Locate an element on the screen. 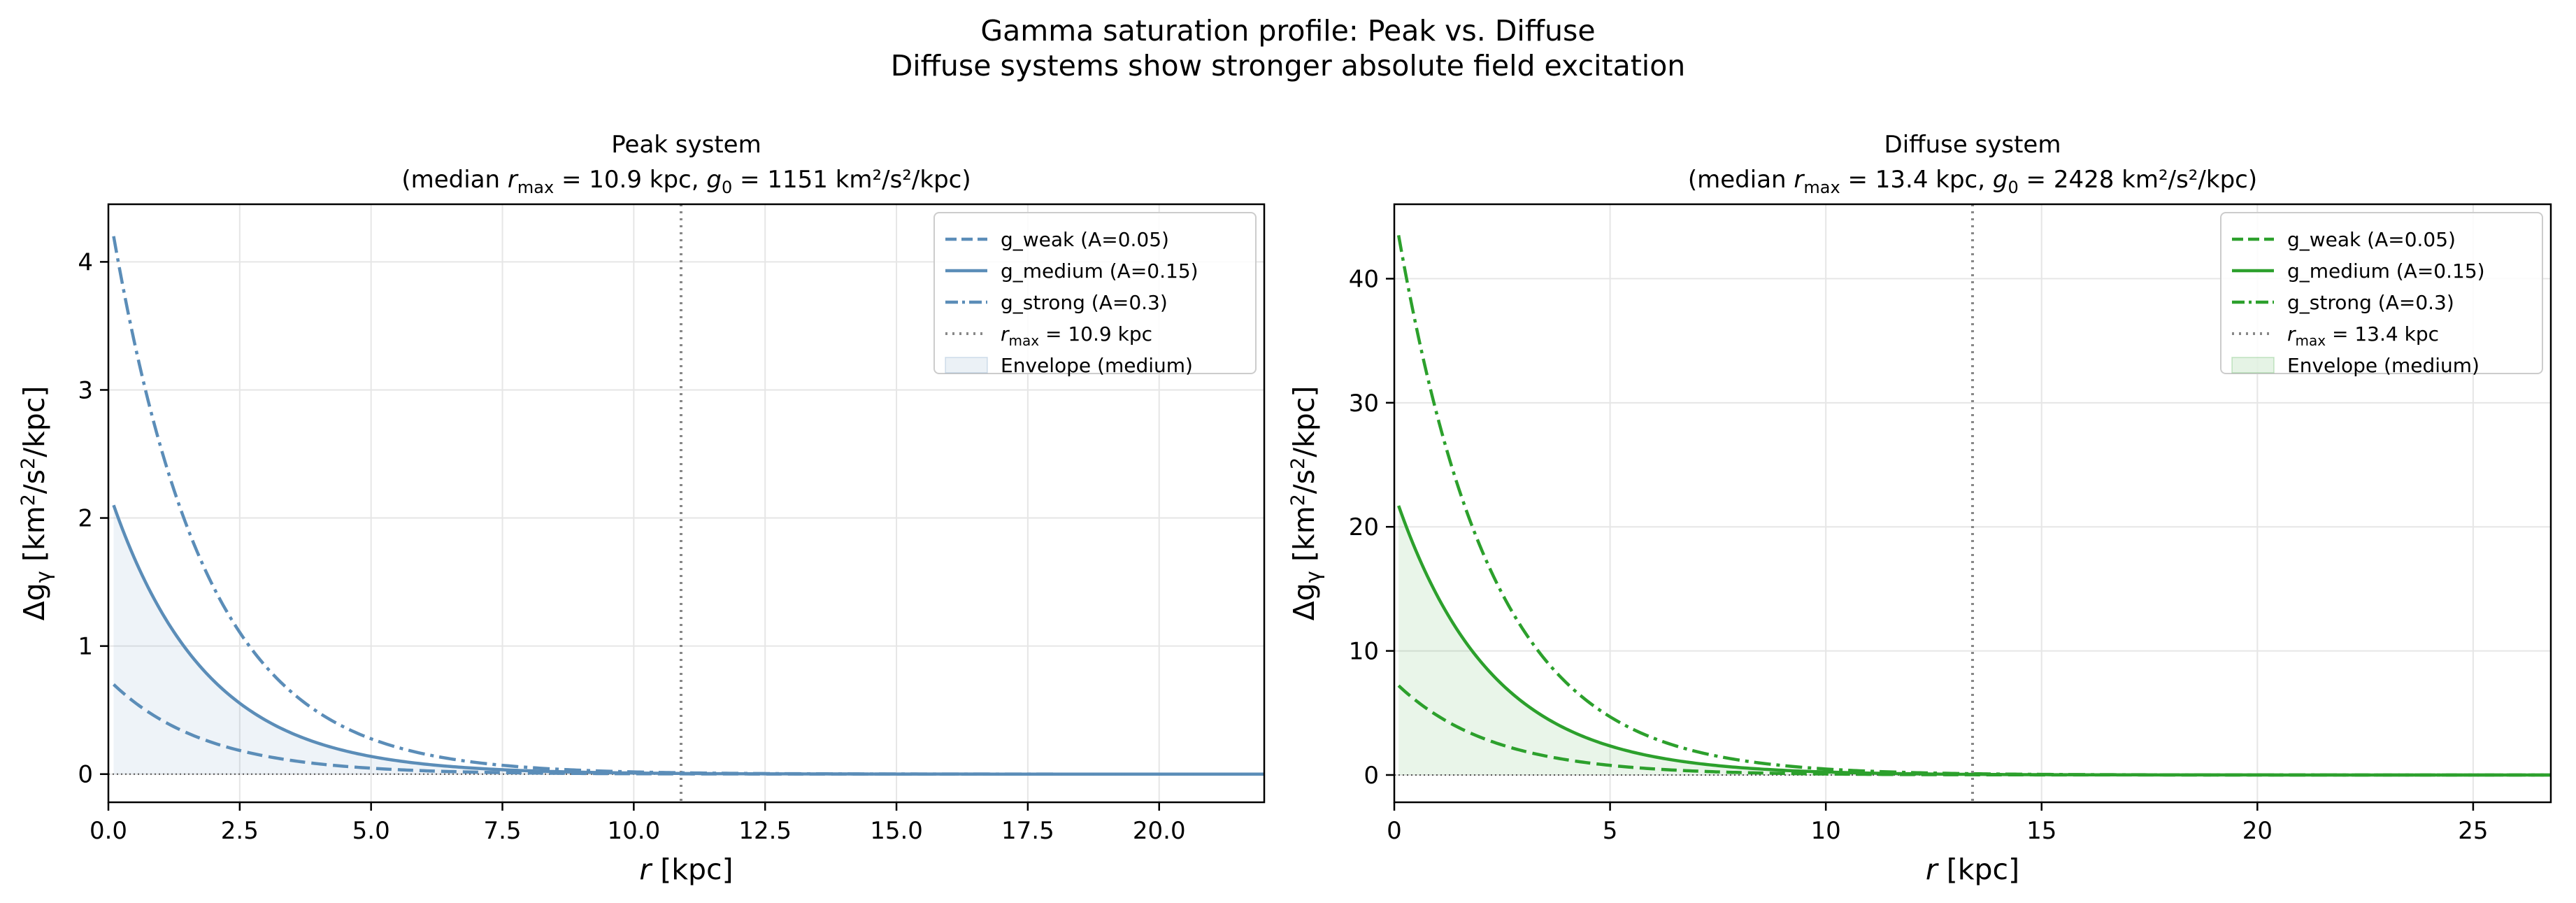 The image size is (2576, 903). x-tick-label: 7.5 is located at coordinates (502, 831).